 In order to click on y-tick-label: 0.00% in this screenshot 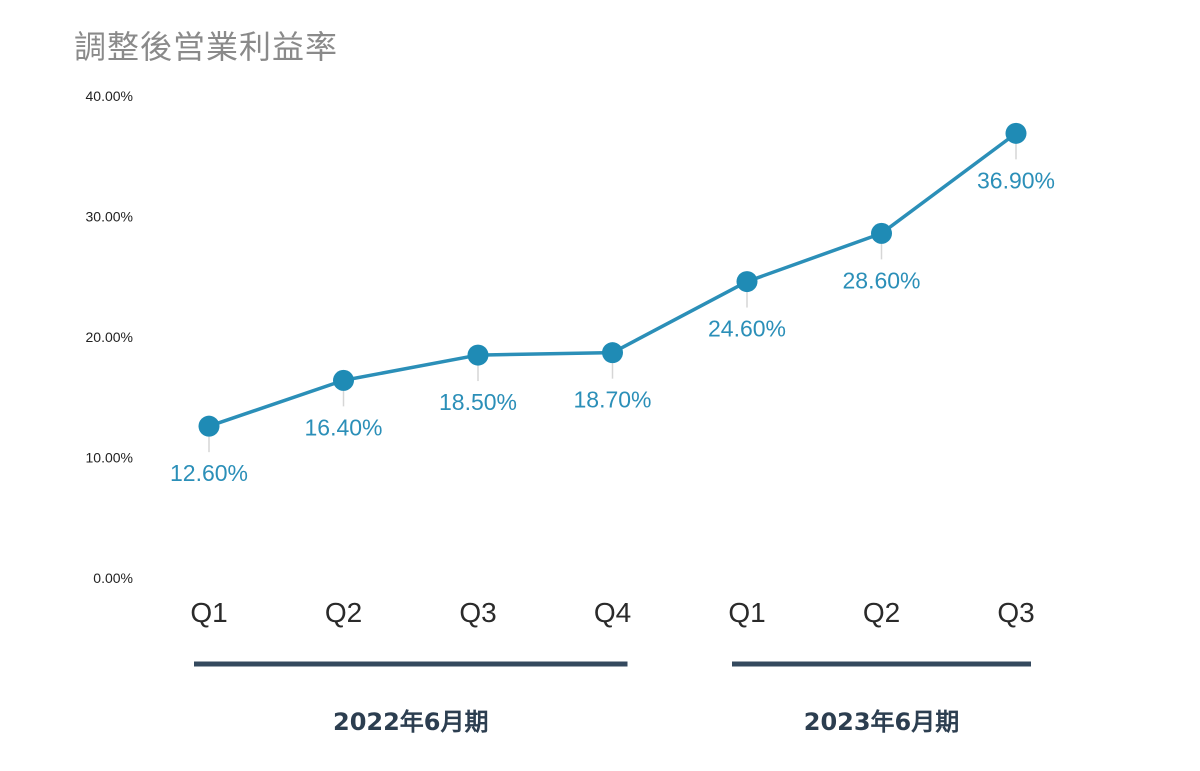, I will do `click(113, 578)`.